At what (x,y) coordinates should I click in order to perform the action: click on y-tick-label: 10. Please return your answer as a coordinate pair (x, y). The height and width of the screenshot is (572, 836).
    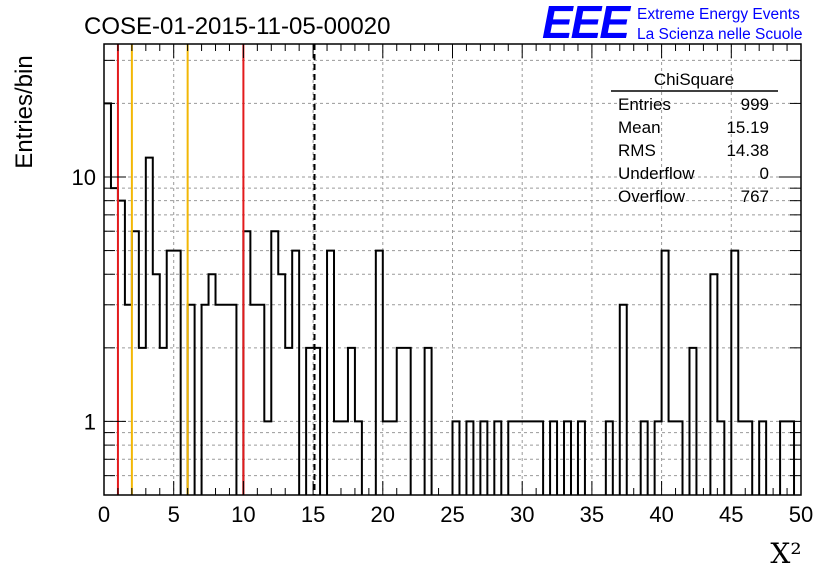
    Looking at the image, I should click on (84, 177).